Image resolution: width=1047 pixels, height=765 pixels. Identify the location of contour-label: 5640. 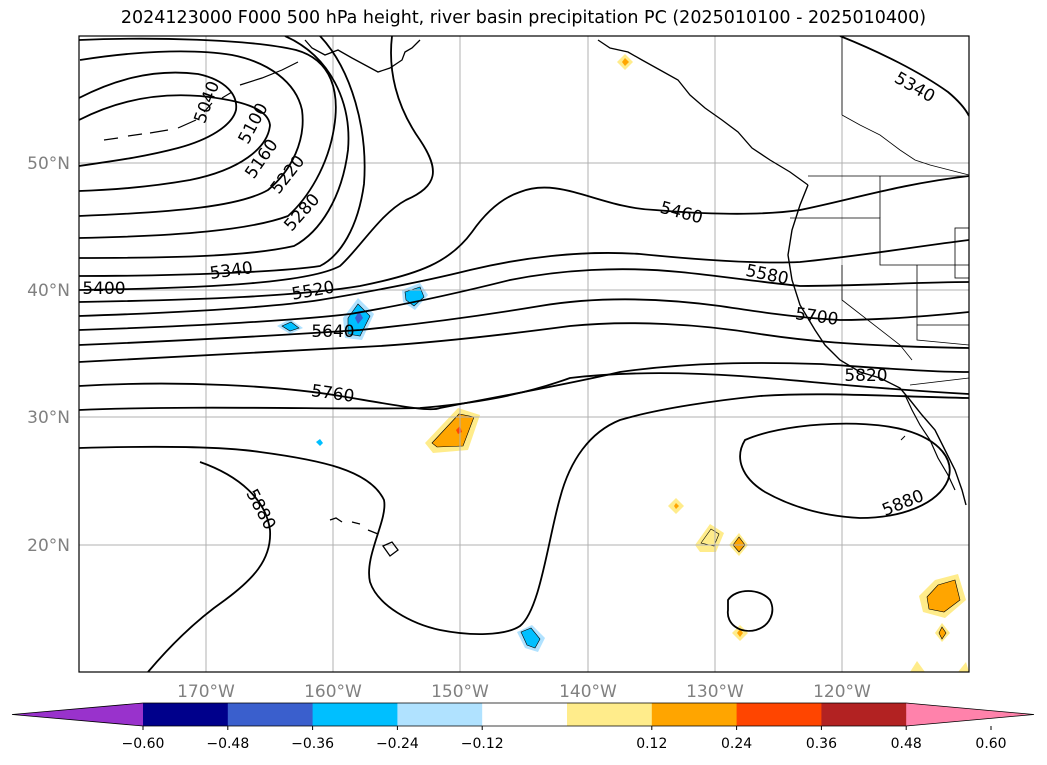
(332, 332).